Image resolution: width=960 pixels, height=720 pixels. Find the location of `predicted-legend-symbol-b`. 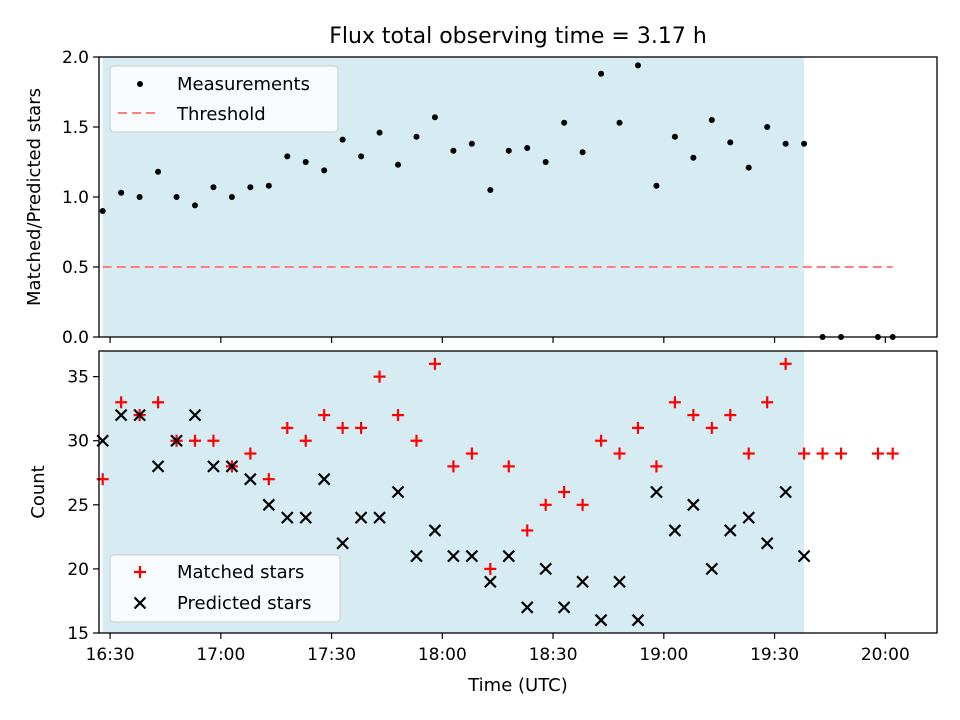

predicted-legend-symbol-b is located at coordinates (140, 603).